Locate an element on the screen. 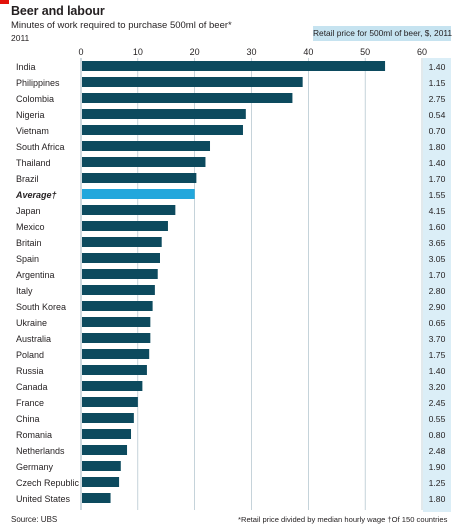 The width and height of the screenshot is (467, 532). retail-price-value: 0.80 is located at coordinates (437, 435).